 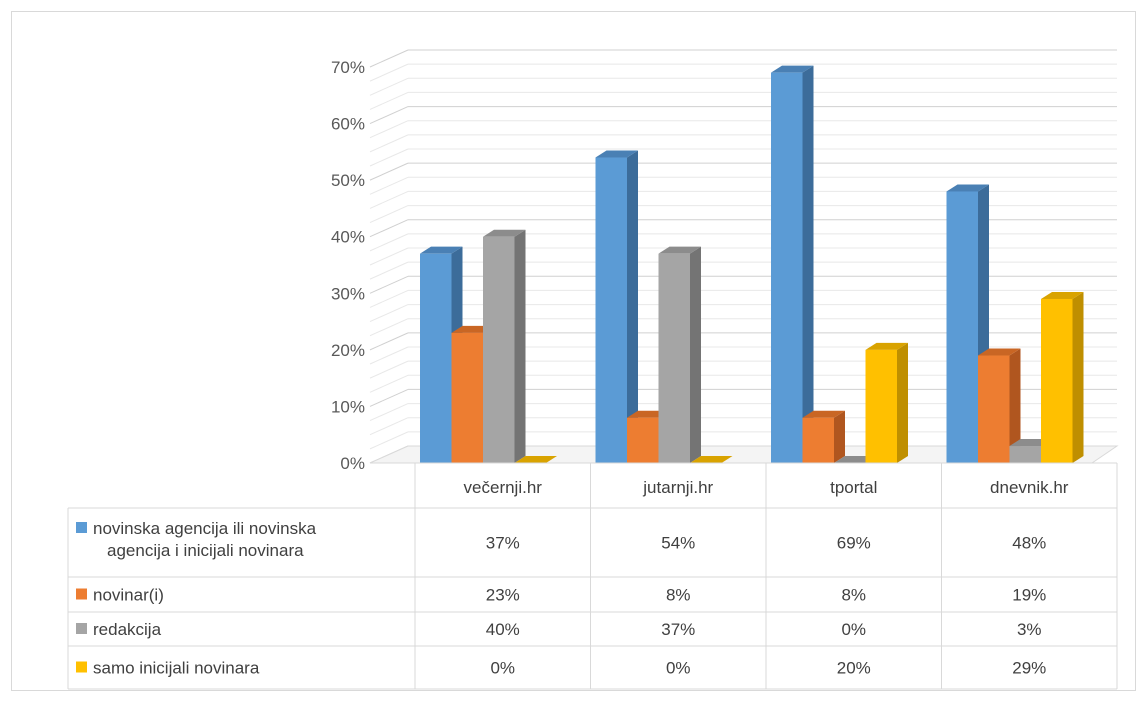 I want to click on legend-label: agencija i inicijali novinara, so click(x=205, y=550).